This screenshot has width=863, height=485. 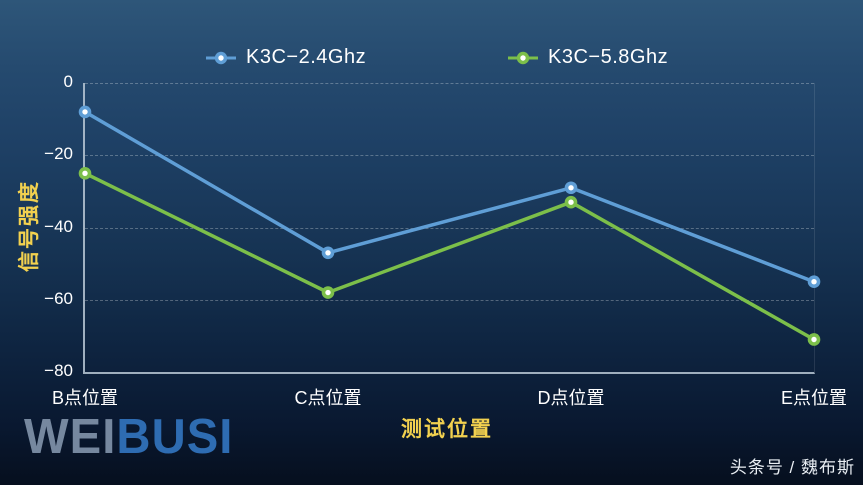 What do you see at coordinates (85, 398) in the screenshot?
I see `x-tick-label: B点位置` at bounding box center [85, 398].